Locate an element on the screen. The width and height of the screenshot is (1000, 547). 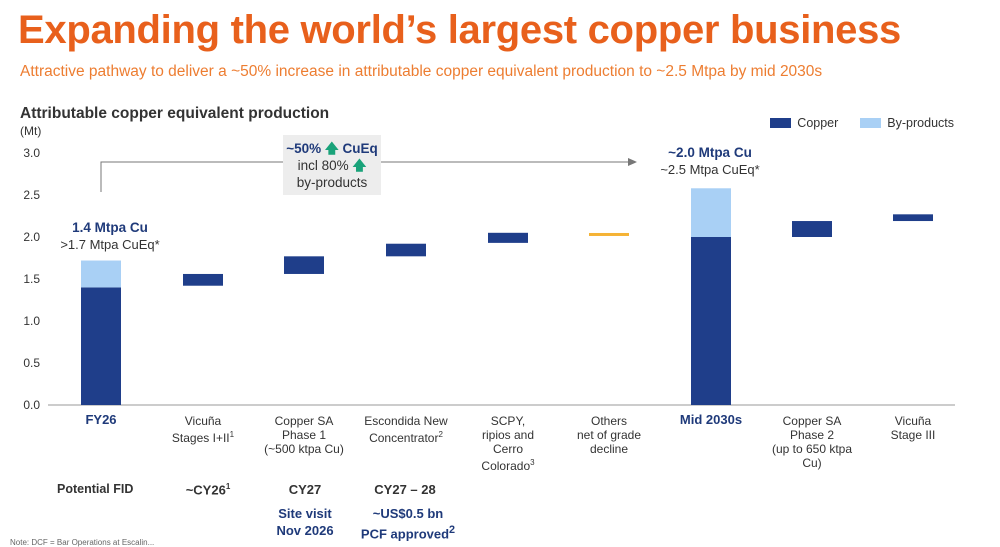
legend-copper: Copper is located at coordinates (804, 123).